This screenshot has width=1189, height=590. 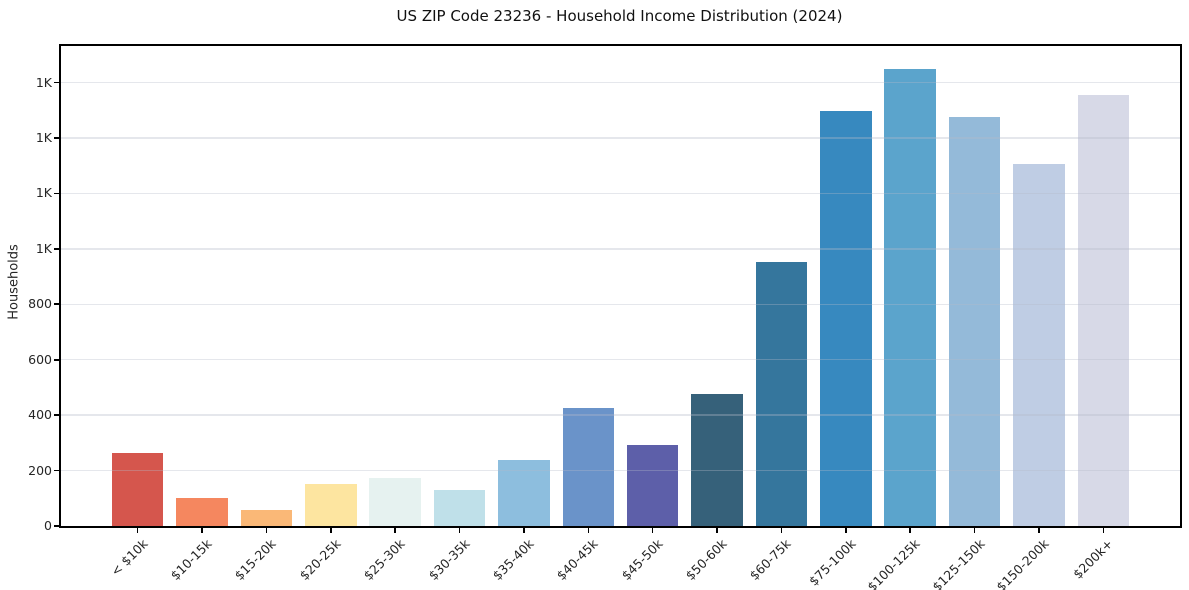 I want to click on y-tick-label: 600, so click(x=40, y=359).